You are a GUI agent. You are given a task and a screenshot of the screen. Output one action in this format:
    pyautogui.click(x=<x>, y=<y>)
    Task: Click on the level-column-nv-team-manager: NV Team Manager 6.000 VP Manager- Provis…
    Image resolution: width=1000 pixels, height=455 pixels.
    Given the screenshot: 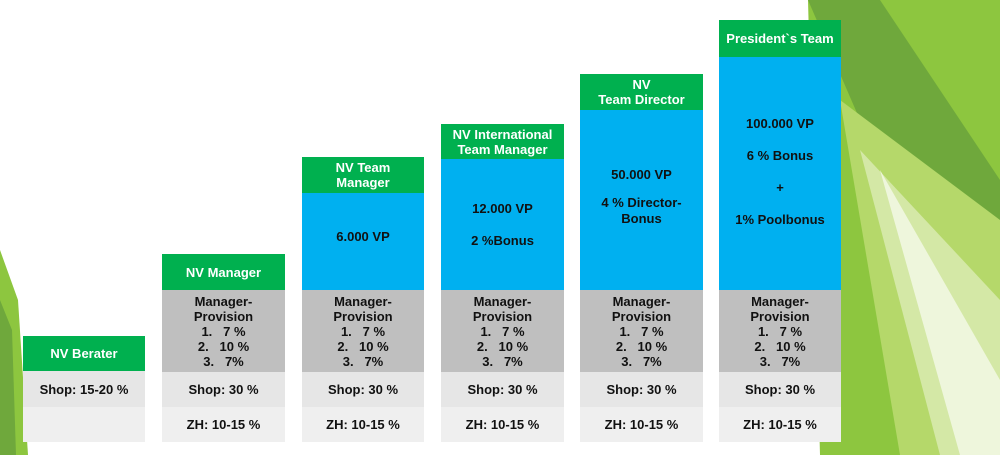 What is the action you would take?
    pyautogui.click(x=363, y=299)
    